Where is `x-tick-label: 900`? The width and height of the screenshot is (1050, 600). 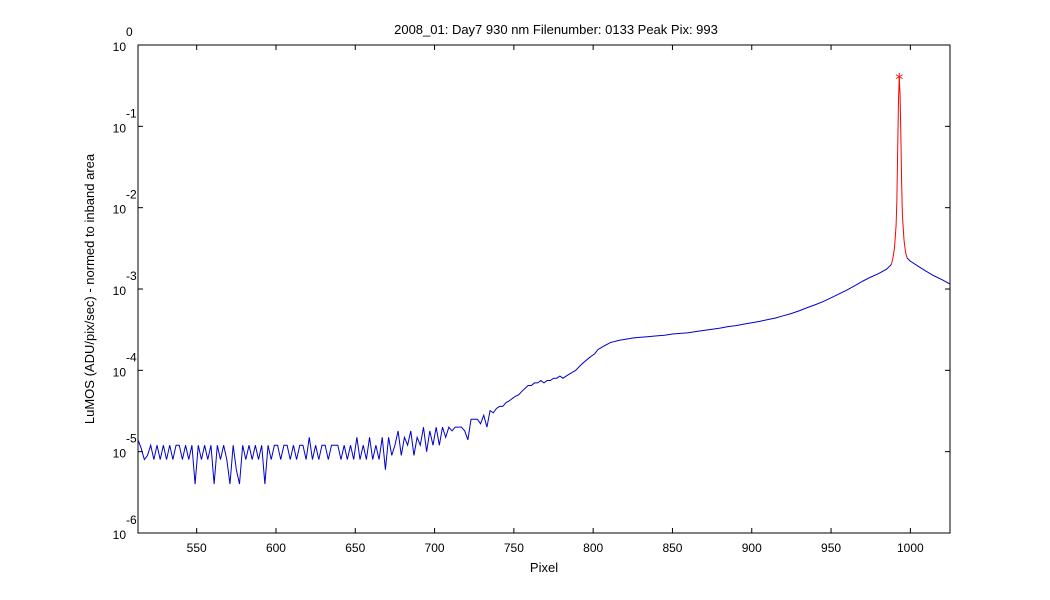 x-tick-label: 900 is located at coordinates (752, 548).